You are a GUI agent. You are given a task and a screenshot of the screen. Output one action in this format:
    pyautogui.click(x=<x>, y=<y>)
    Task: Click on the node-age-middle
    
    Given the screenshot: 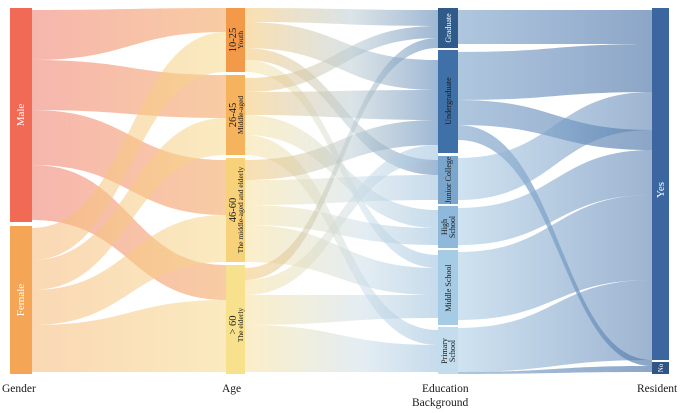 What is the action you would take?
    pyautogui.click(x=235, y=115)
    